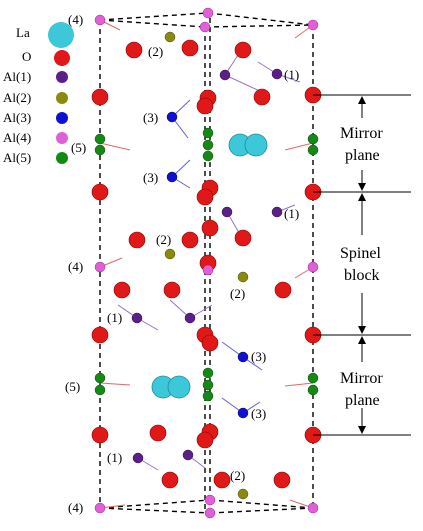  I want to click on legend-swatch-al5, so click(62, 158).